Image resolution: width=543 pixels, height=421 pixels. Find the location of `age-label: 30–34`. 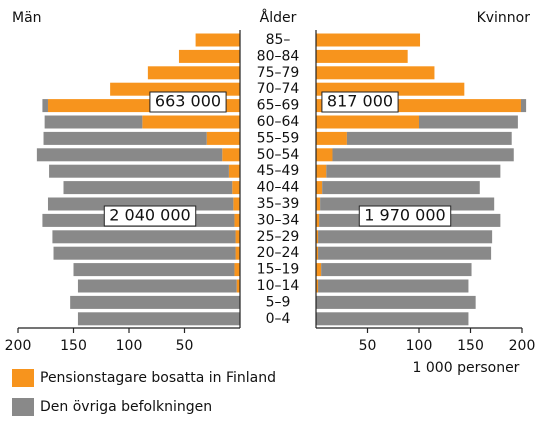

age-label: 30–34 is located at coordinates (278, 220).